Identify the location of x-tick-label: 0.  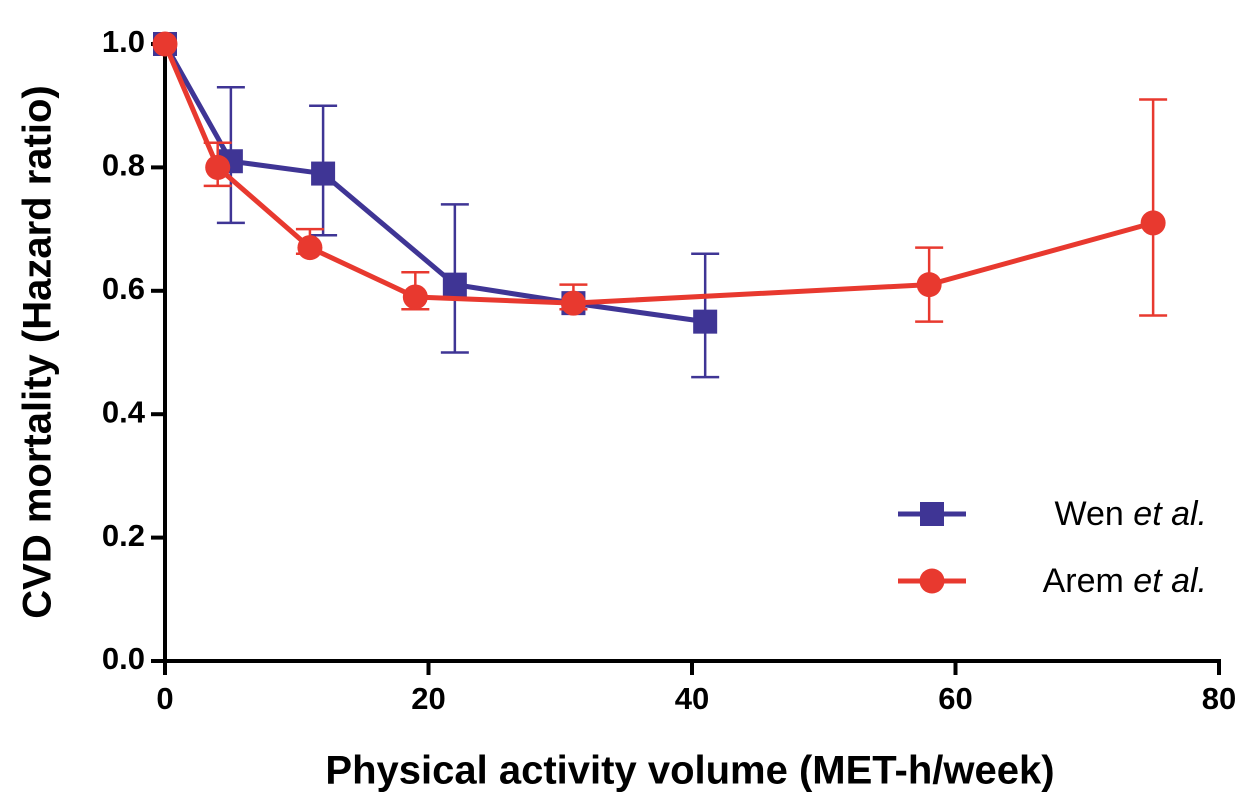
(164, 698).